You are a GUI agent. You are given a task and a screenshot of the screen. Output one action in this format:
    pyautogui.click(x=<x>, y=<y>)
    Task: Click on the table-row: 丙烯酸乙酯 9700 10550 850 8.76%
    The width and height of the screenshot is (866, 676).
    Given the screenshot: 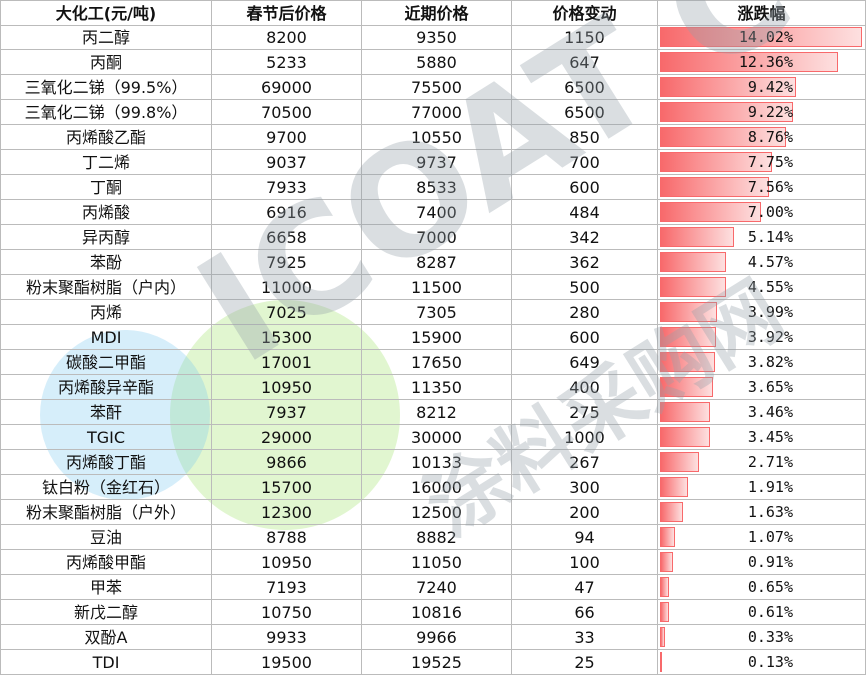 What is the action you would take?
    pyautogui.click(x=433, y=137)
    